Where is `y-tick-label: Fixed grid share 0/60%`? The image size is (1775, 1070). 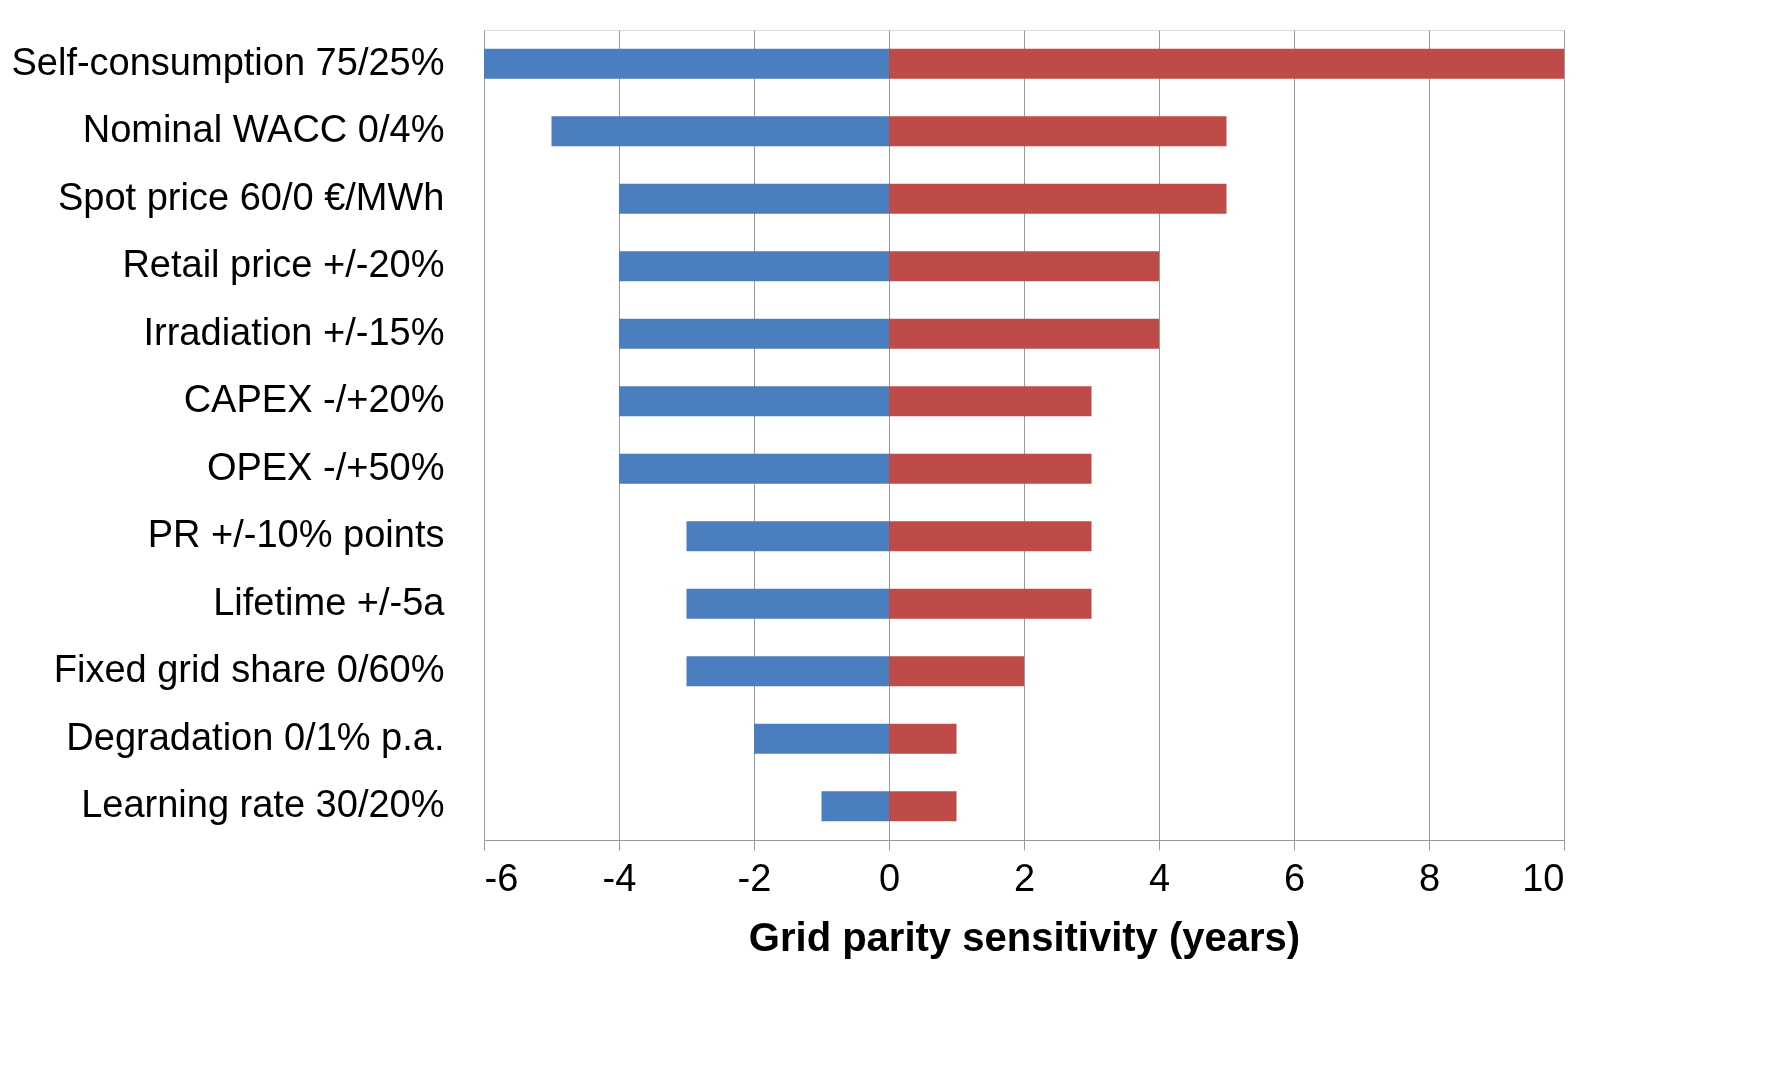 y-tick-label: Fixed grid share 0/60% is located at coordinates (249, 669).